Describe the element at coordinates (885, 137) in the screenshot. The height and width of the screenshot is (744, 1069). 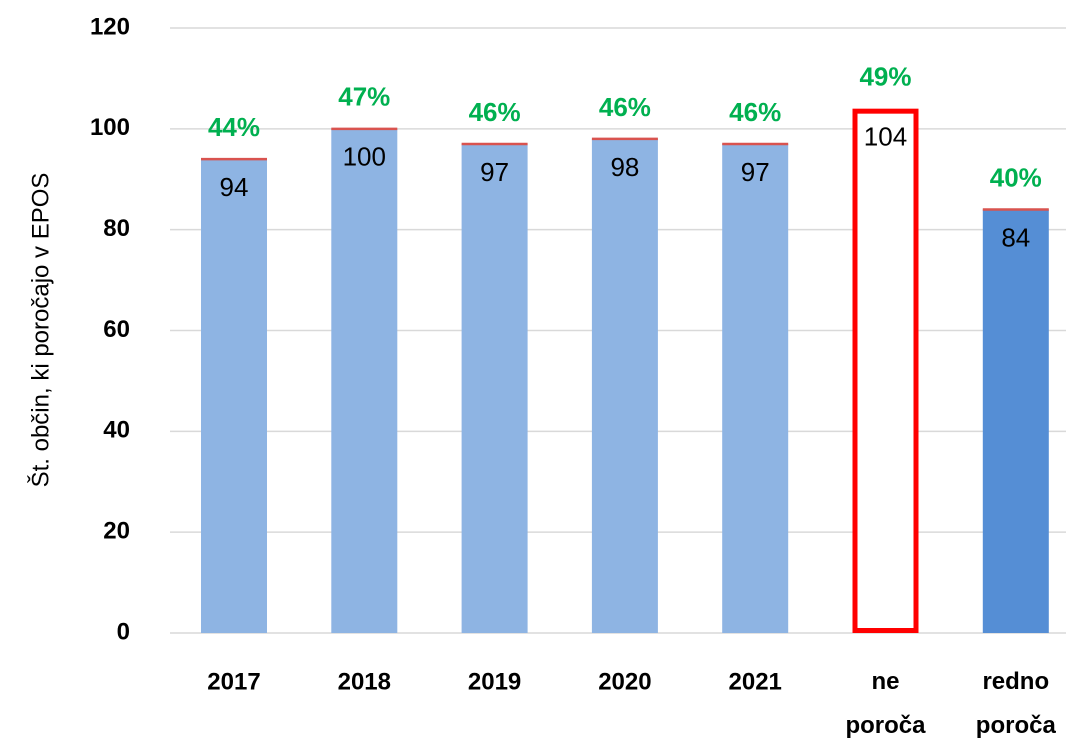
I see `value-label: 104` at that location.